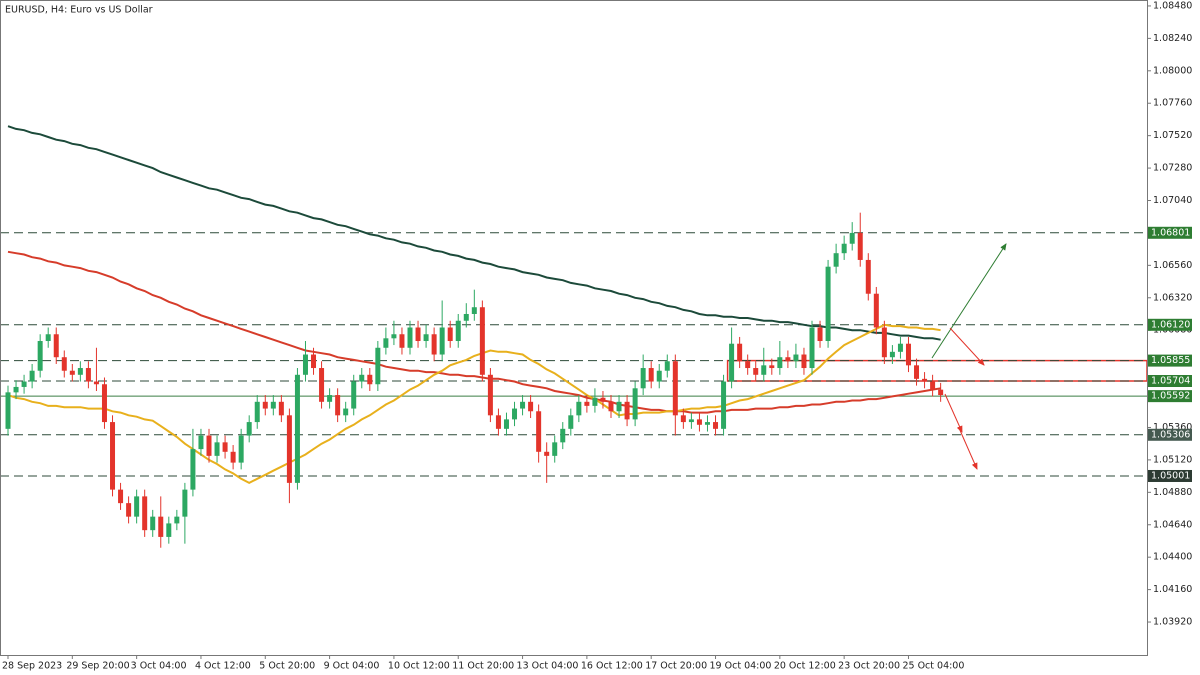 This screenshot has height=675, width=1200. What do you see at coordinates (805, 666) in the screenshot?
I see `x-tick-label: 20 Oct 12:00` at bounding box center [805, 666].